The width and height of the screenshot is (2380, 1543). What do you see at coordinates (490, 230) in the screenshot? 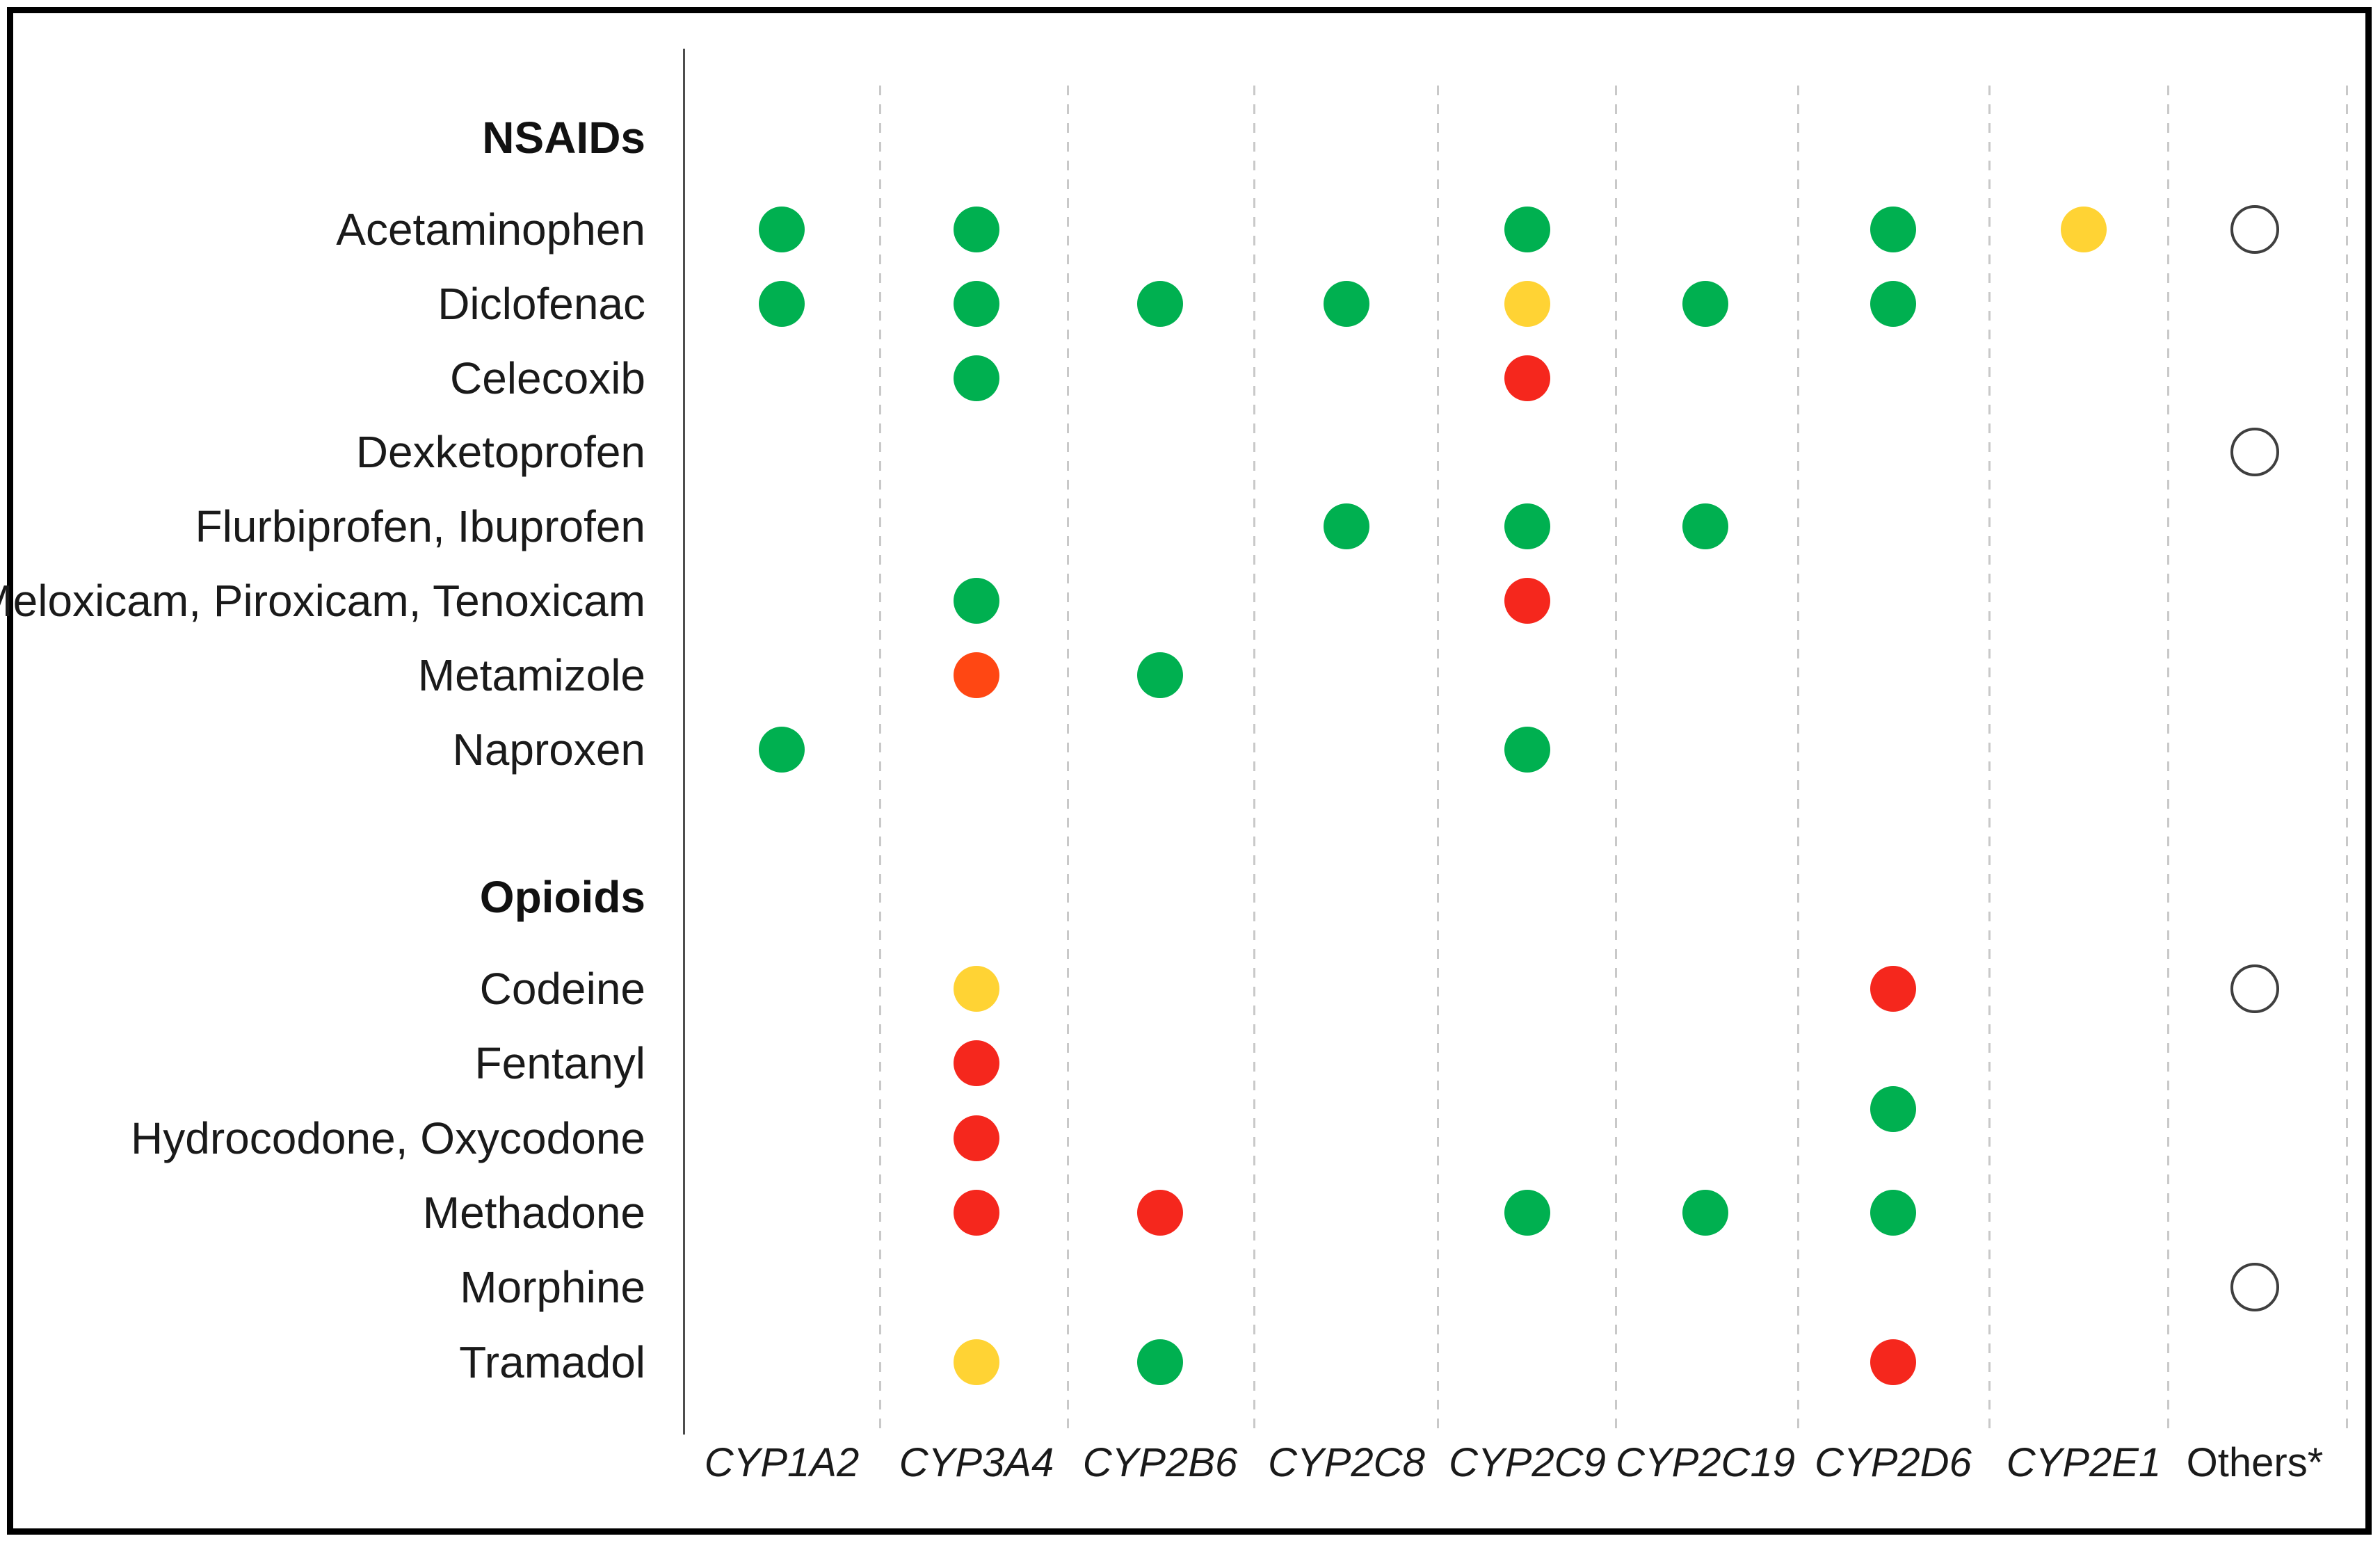
I see `row-label: Acetaminophen` at bounding box center [490, 230].